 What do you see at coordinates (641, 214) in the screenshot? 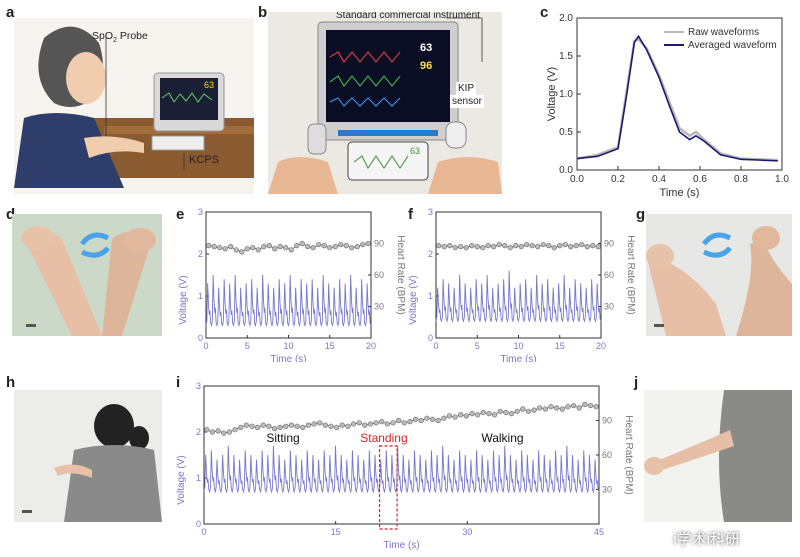
I see `panel-label-g: g` at bounding box center [641, 214].